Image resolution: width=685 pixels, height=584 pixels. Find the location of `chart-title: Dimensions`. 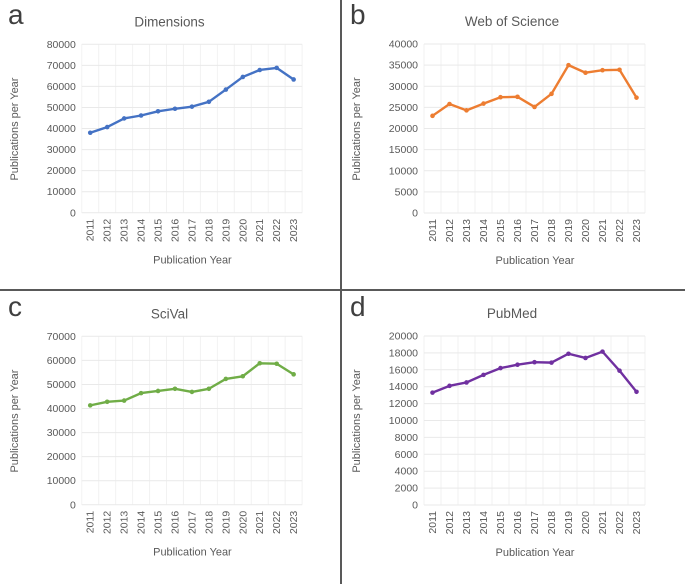

chart-title: Dimensions is located at coordinates (169, 21).